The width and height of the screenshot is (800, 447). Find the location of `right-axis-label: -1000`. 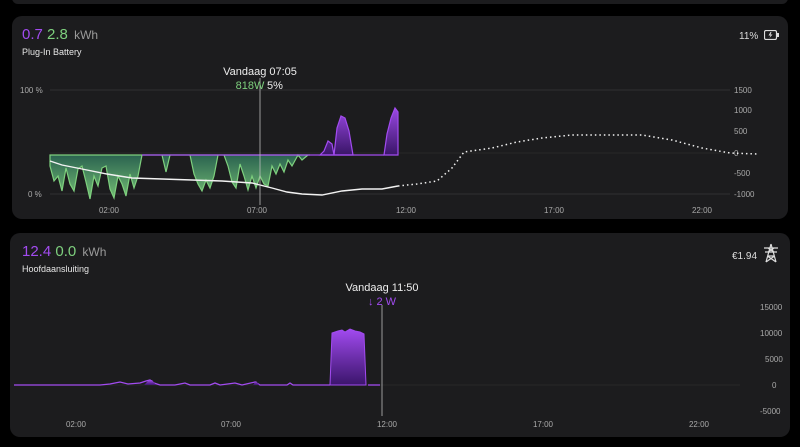

right-axis-label: -1000 is located at coordinates (744, 194).